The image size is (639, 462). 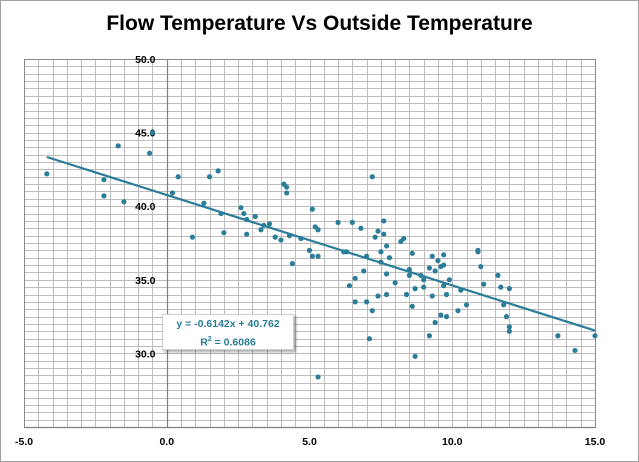 I want to click on x-tick-label: 10.0, so click(x=452, y=442).